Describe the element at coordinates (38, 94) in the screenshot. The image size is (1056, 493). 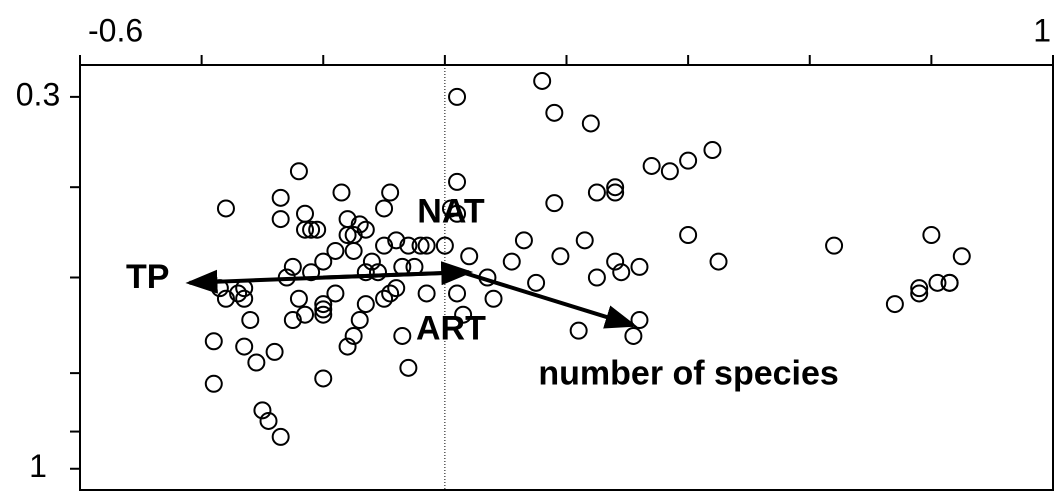
I see `y-tick-label: 0.3` at that location.